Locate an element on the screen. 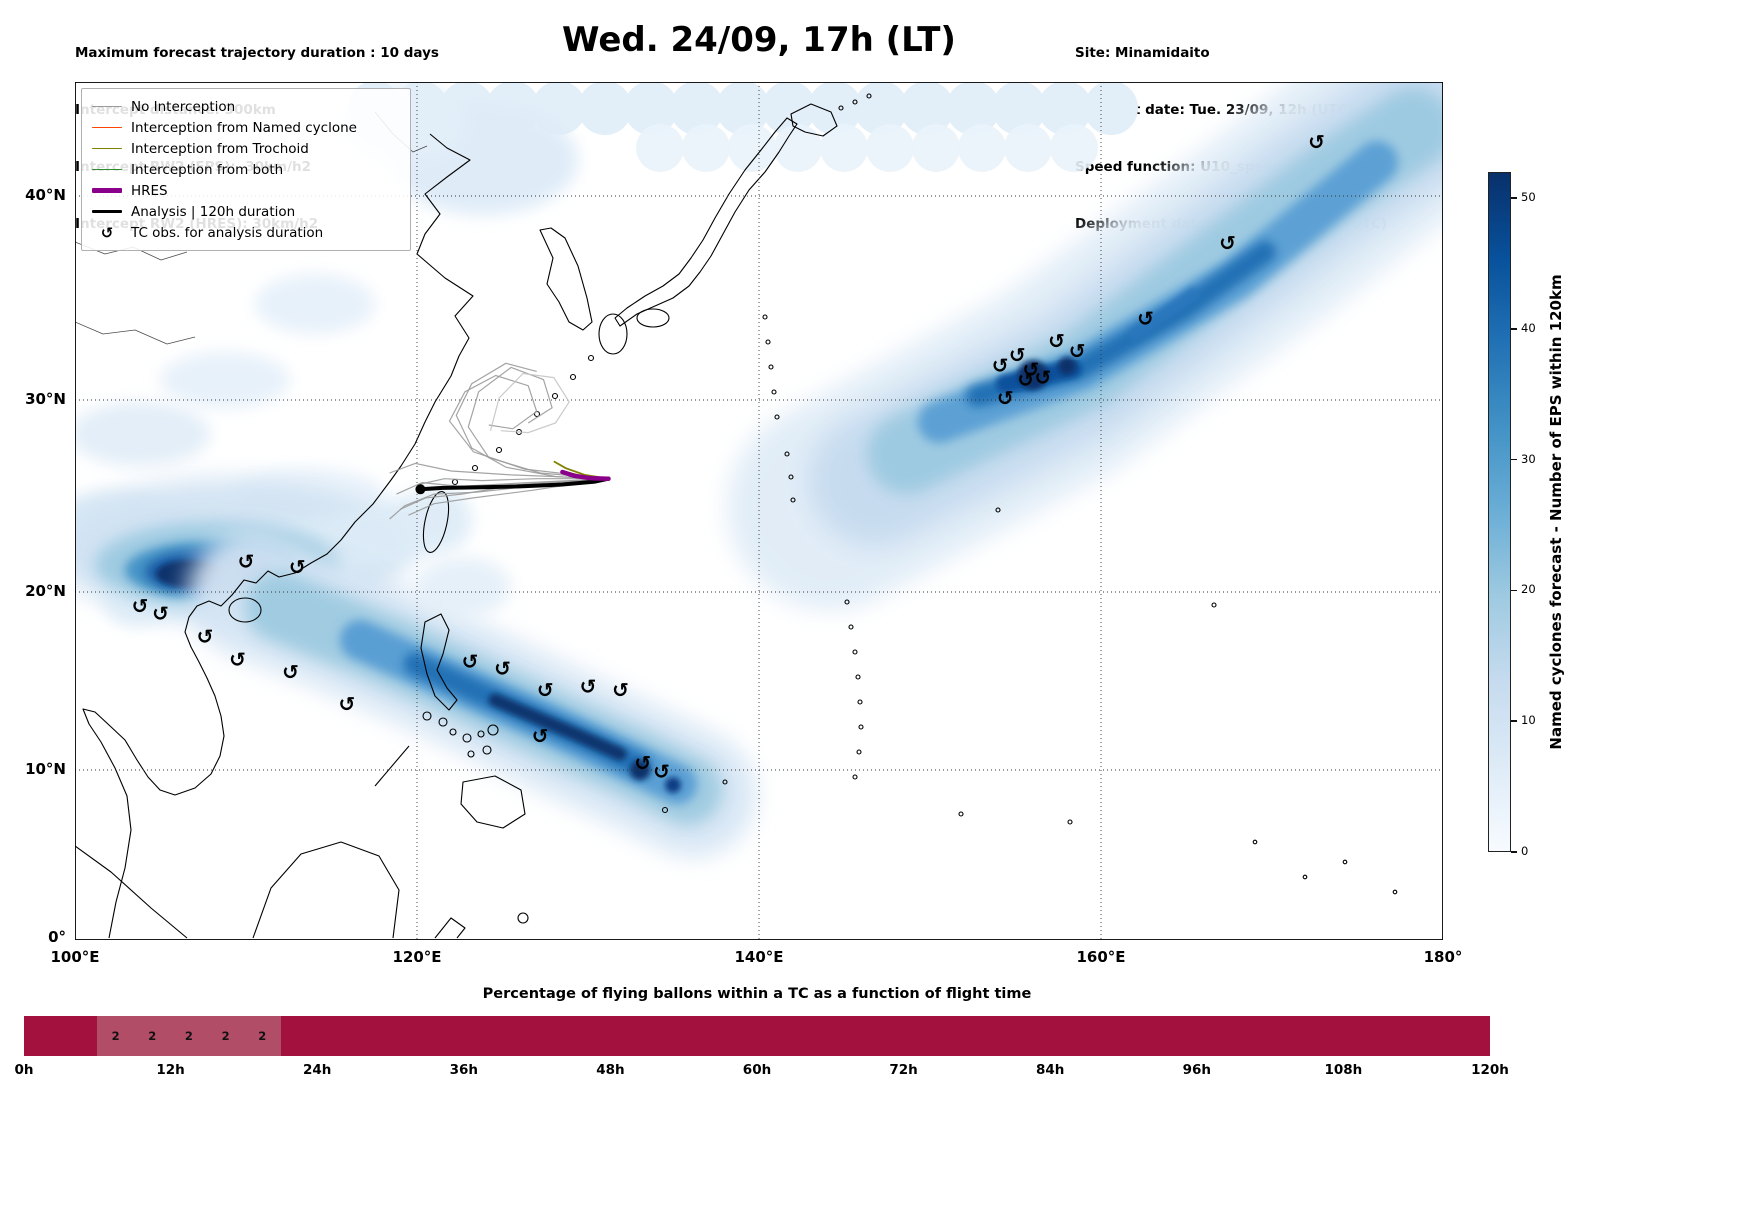 The image size is (1748, 1213). colorbar-tick-label: 0 is located at coordinates (1525, 851).